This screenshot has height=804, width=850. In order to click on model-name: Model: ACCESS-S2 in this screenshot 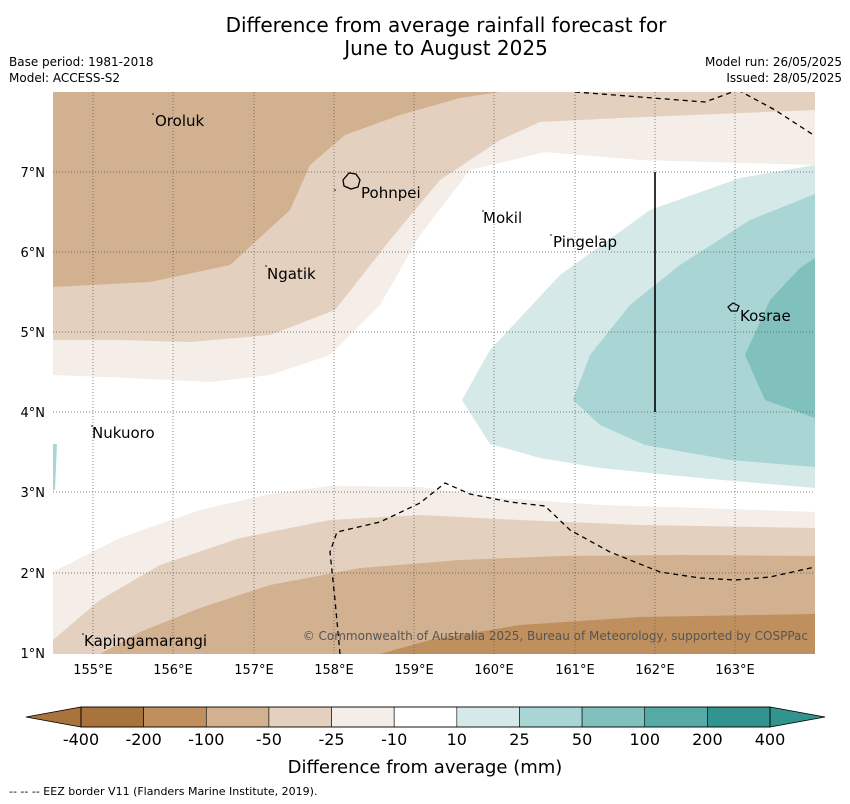, I will do `click(65, 78)`.